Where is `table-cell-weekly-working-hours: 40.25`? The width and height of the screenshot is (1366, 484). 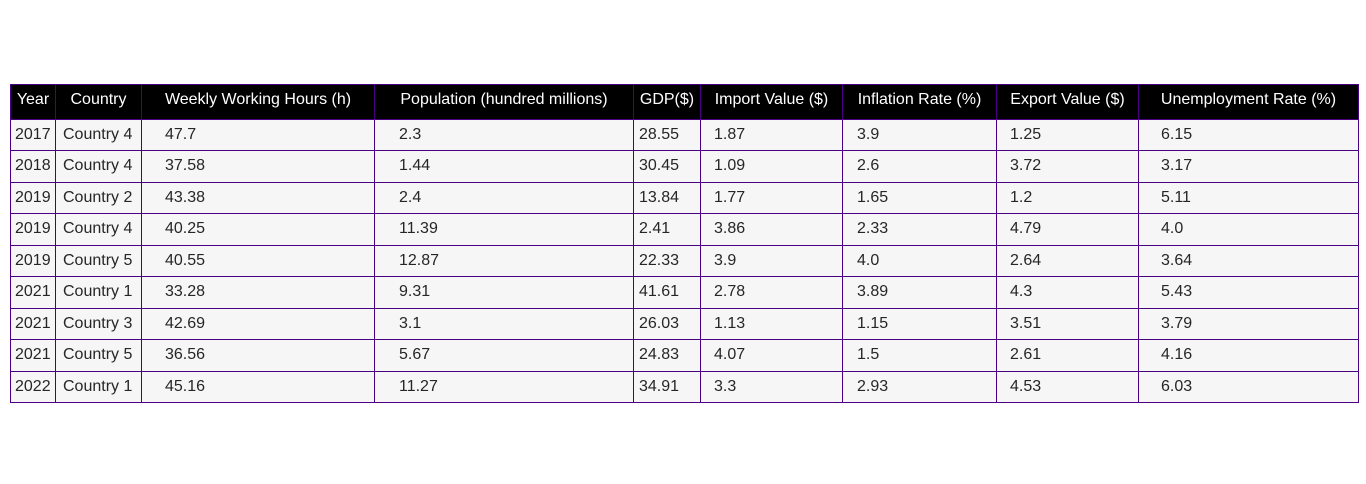
table-cell-weekly-working-hours: 40.25 is located at coordinates (258, 229).